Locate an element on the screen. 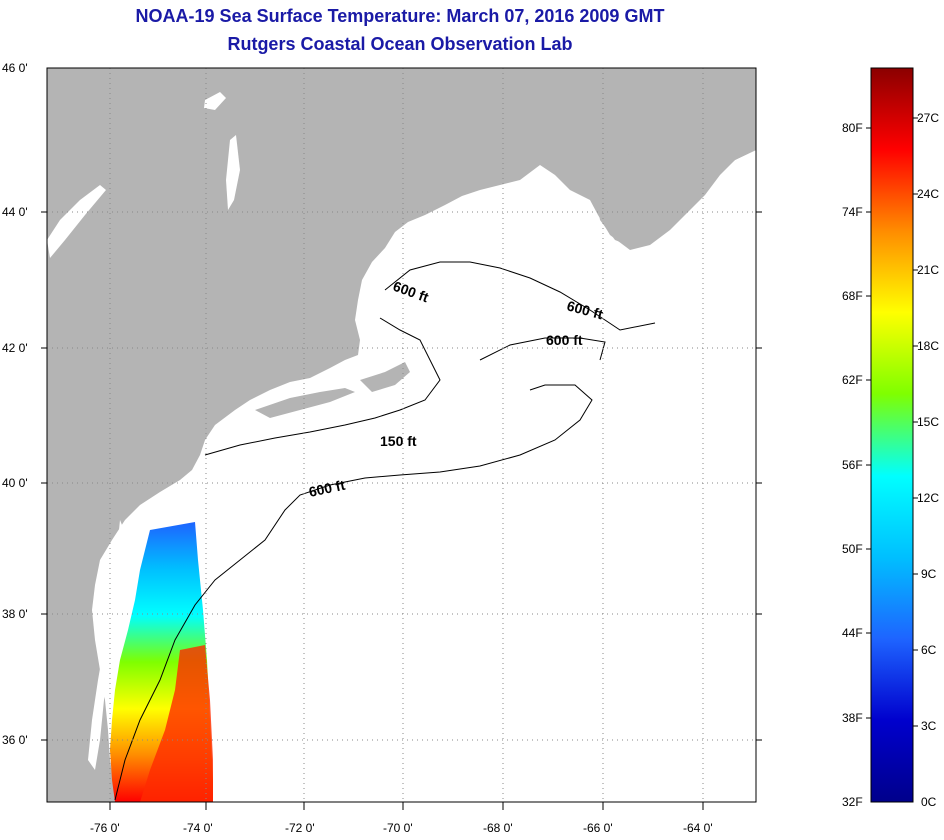  colorbar-f-label: 38F is located at coordinates (852, 718).